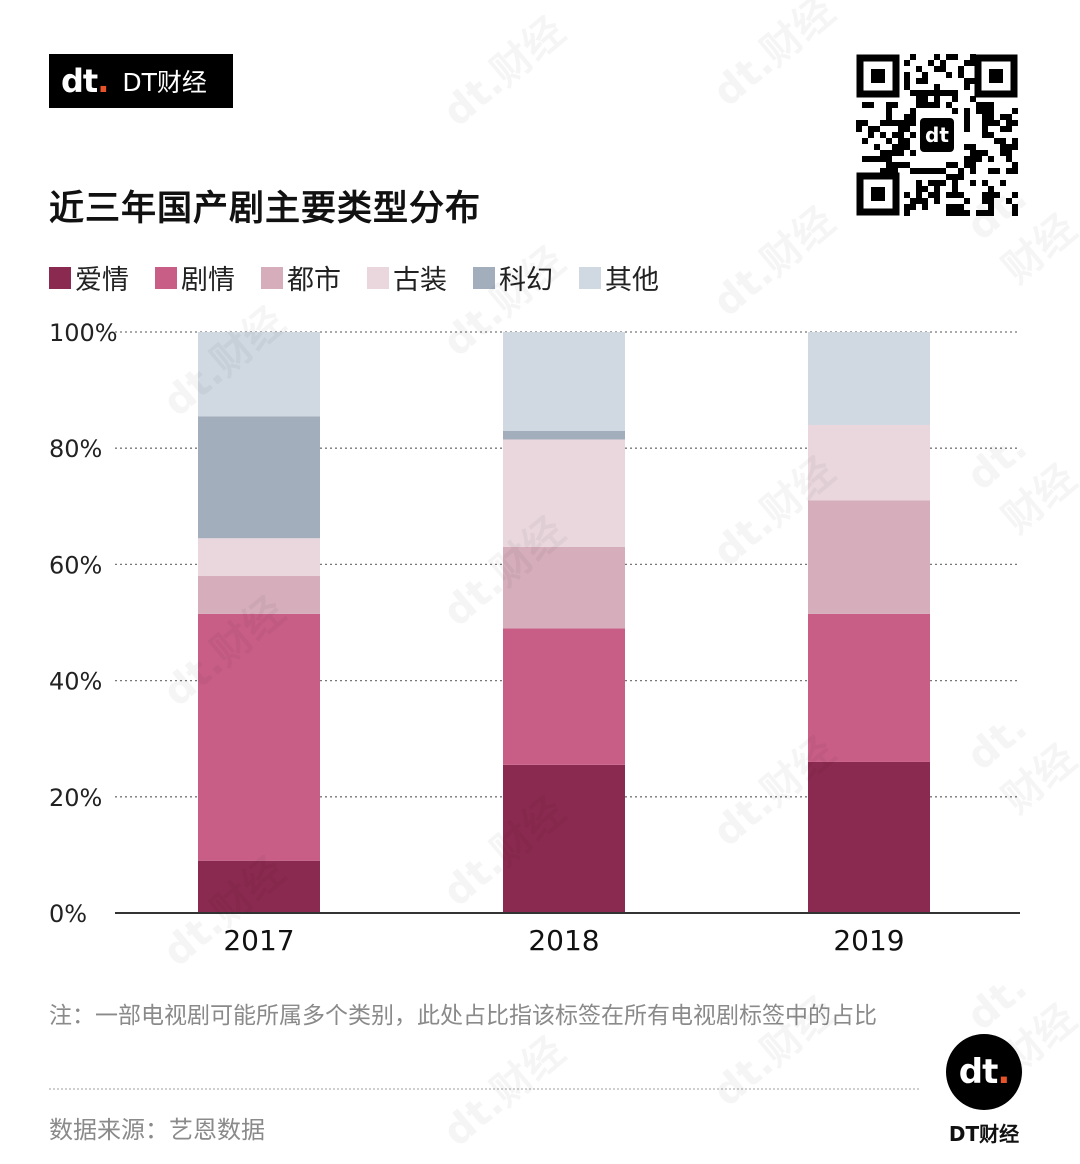  I want to click on footer-logo: dt., so click(984, 1072).